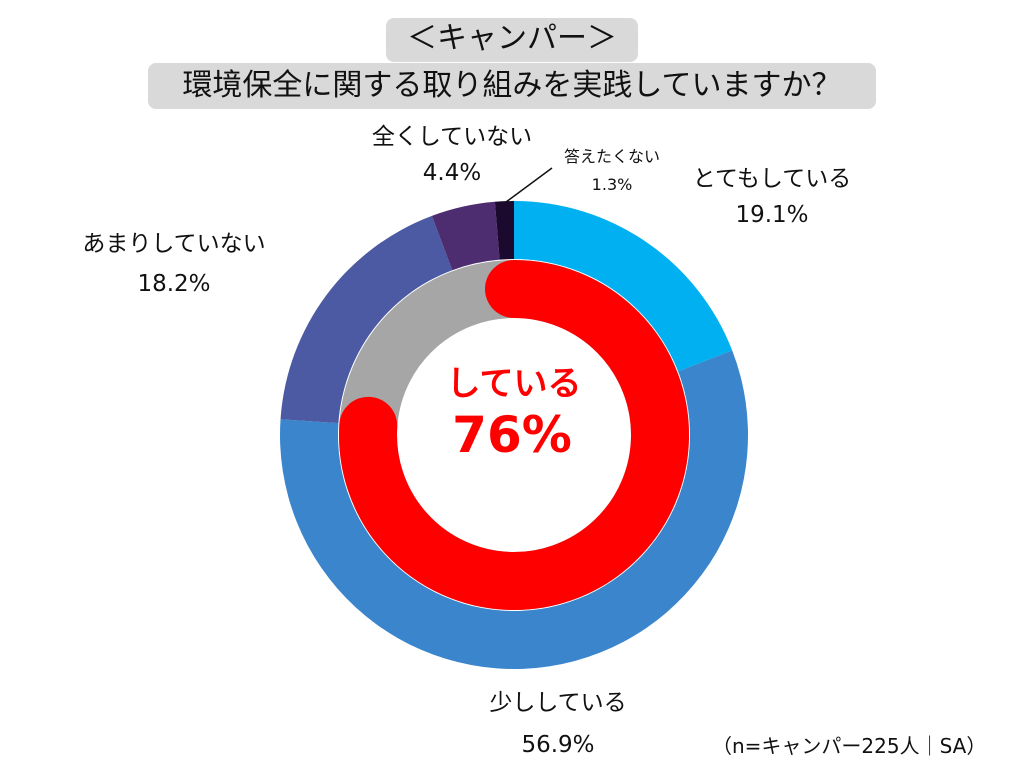  I want to click on chart-title-line1: ＜キャンパー＞, so click(512, 40).